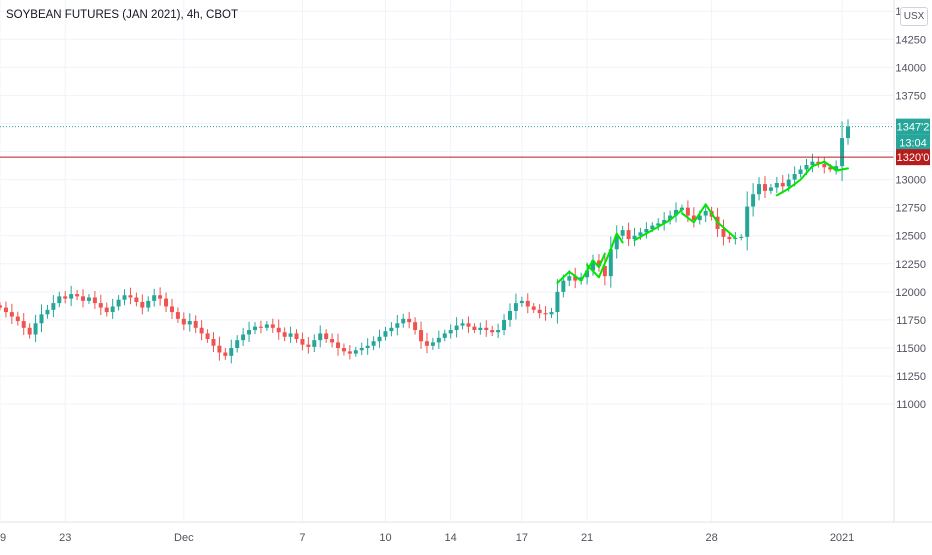 The width and height of the screenshot is (932, 555). Describe the element at coordinates (3, 538) in the screenshot. I see `x-tick-label: 19` at that location.